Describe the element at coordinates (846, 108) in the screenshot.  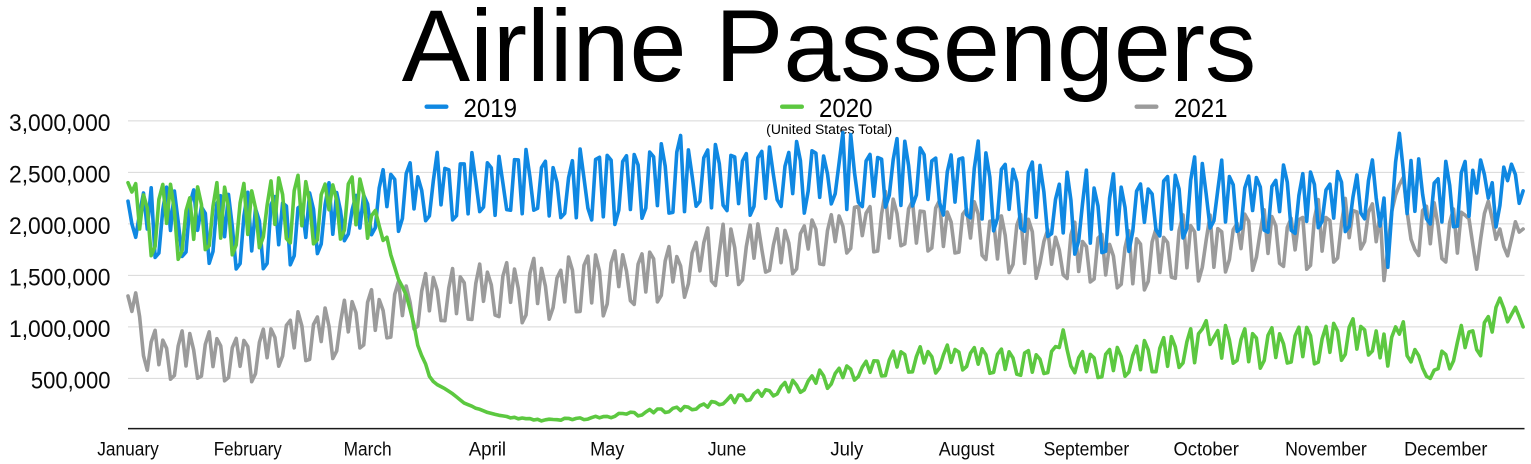
I see `svg-text: 2020` at that location.